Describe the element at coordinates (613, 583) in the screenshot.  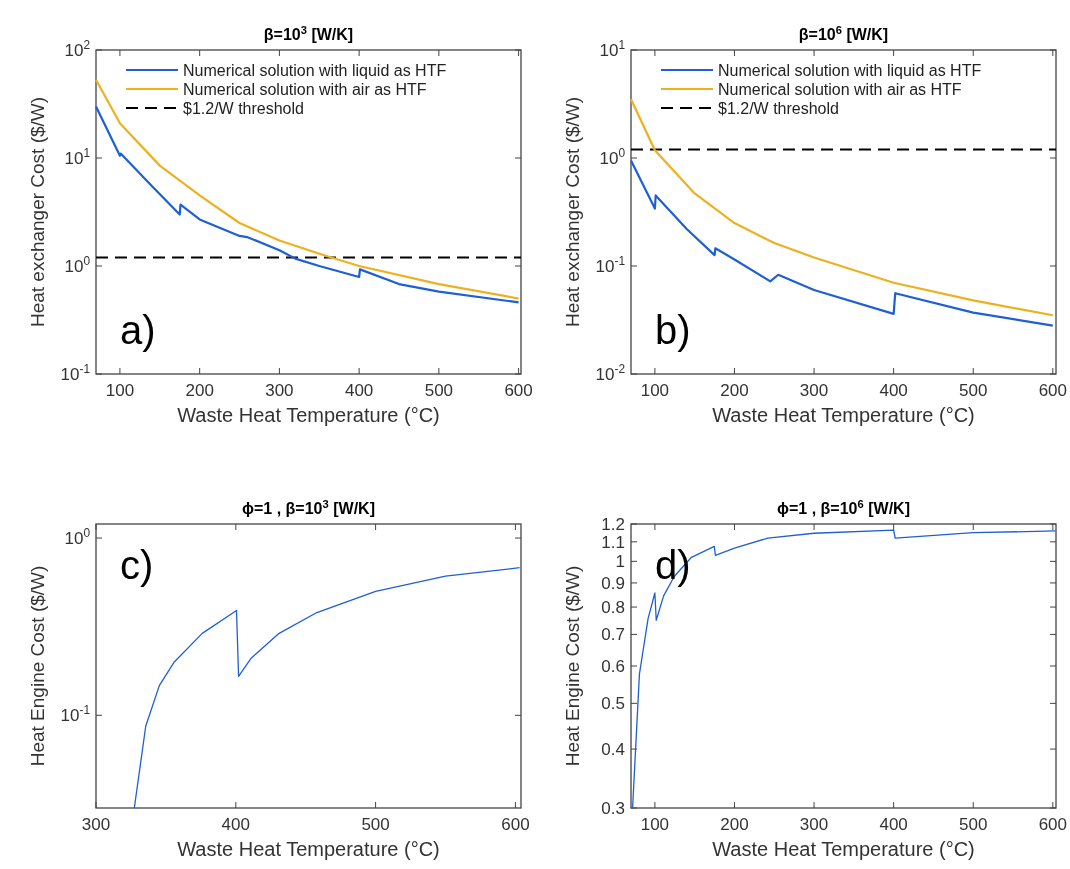
I see `y-tick-label: 0.9` at that location.